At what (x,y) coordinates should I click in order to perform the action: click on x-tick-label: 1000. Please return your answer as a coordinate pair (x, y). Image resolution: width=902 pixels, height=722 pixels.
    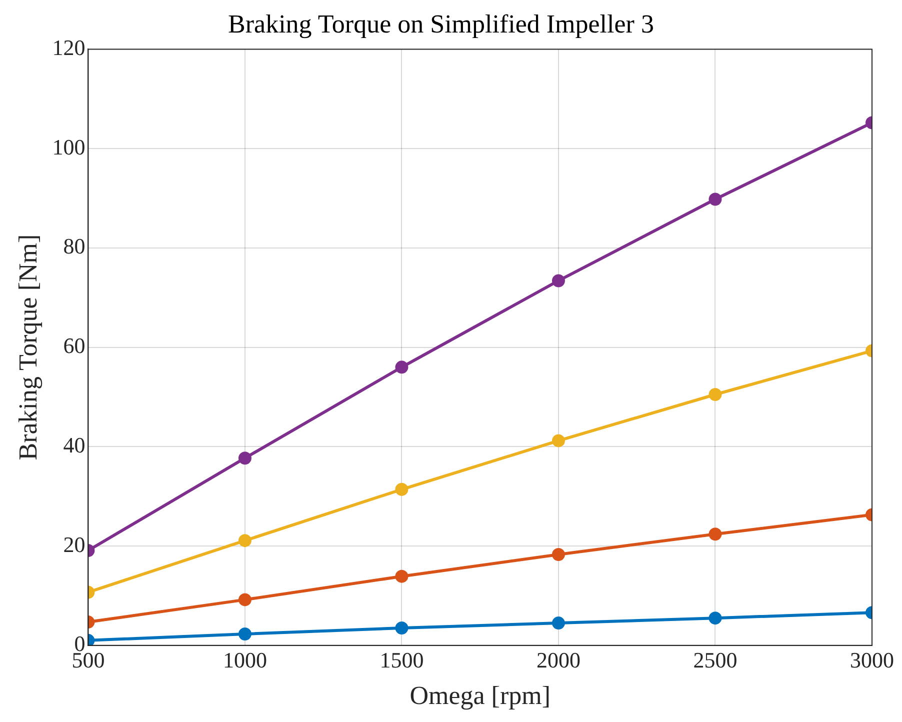
    Looking at the image, I should click on (244, 659).